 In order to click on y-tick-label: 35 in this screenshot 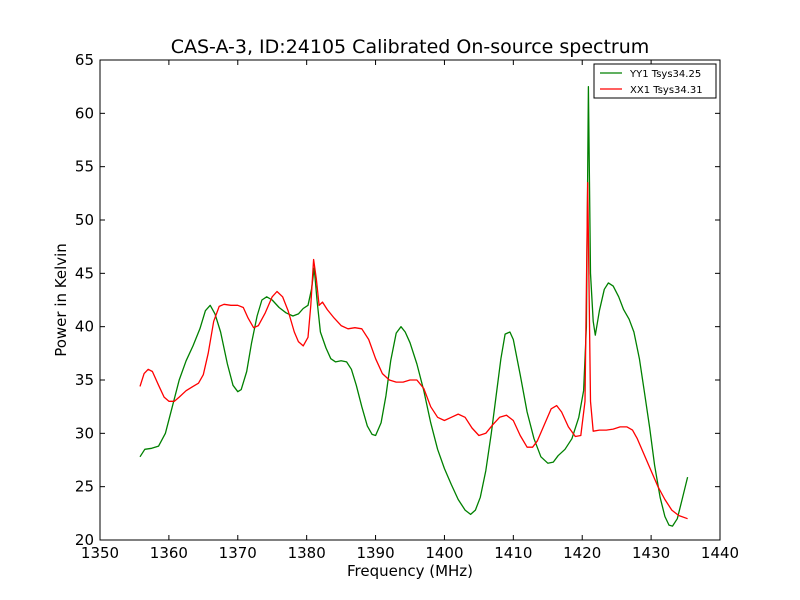, I will do `click(84, 380)`.